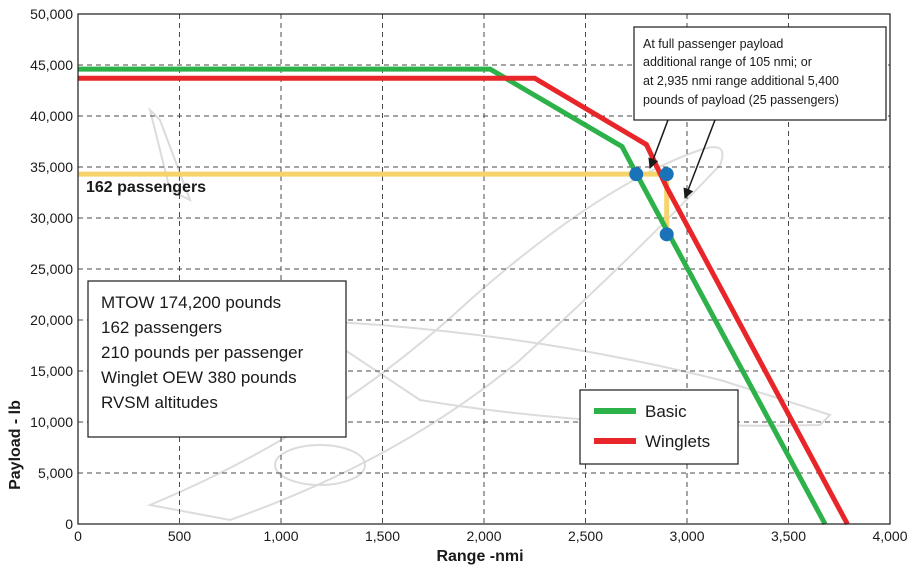  I want to click on watermark-engine, so click(320, 465).